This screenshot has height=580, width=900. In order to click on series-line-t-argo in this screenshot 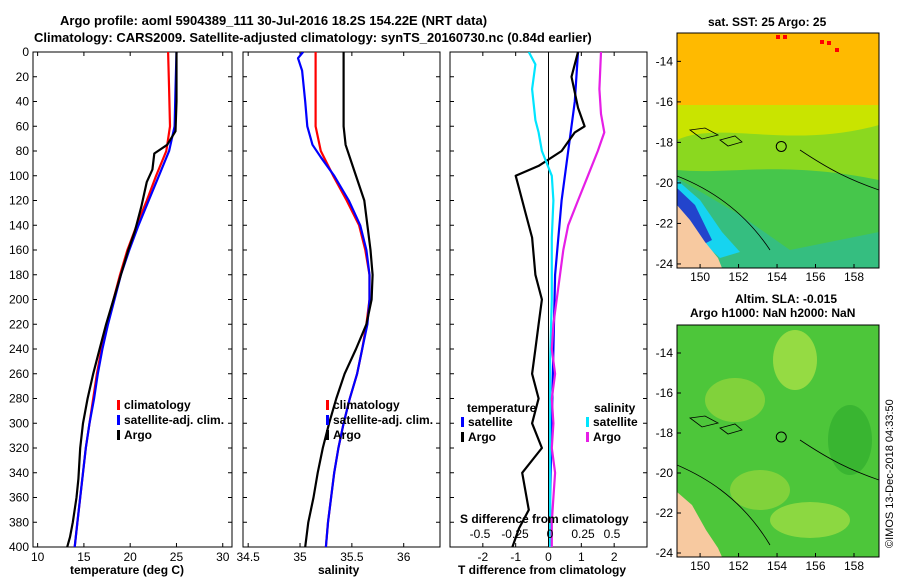, I will do `click(548, 299)`.